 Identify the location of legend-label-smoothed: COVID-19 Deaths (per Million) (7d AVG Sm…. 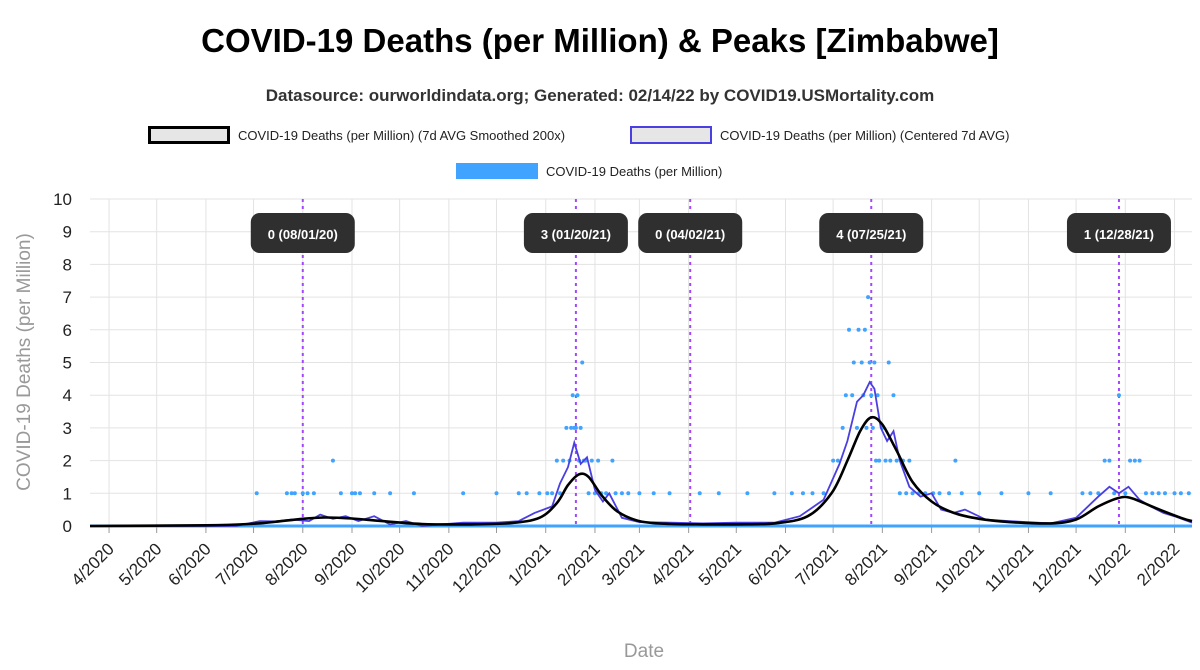
(402, 135).